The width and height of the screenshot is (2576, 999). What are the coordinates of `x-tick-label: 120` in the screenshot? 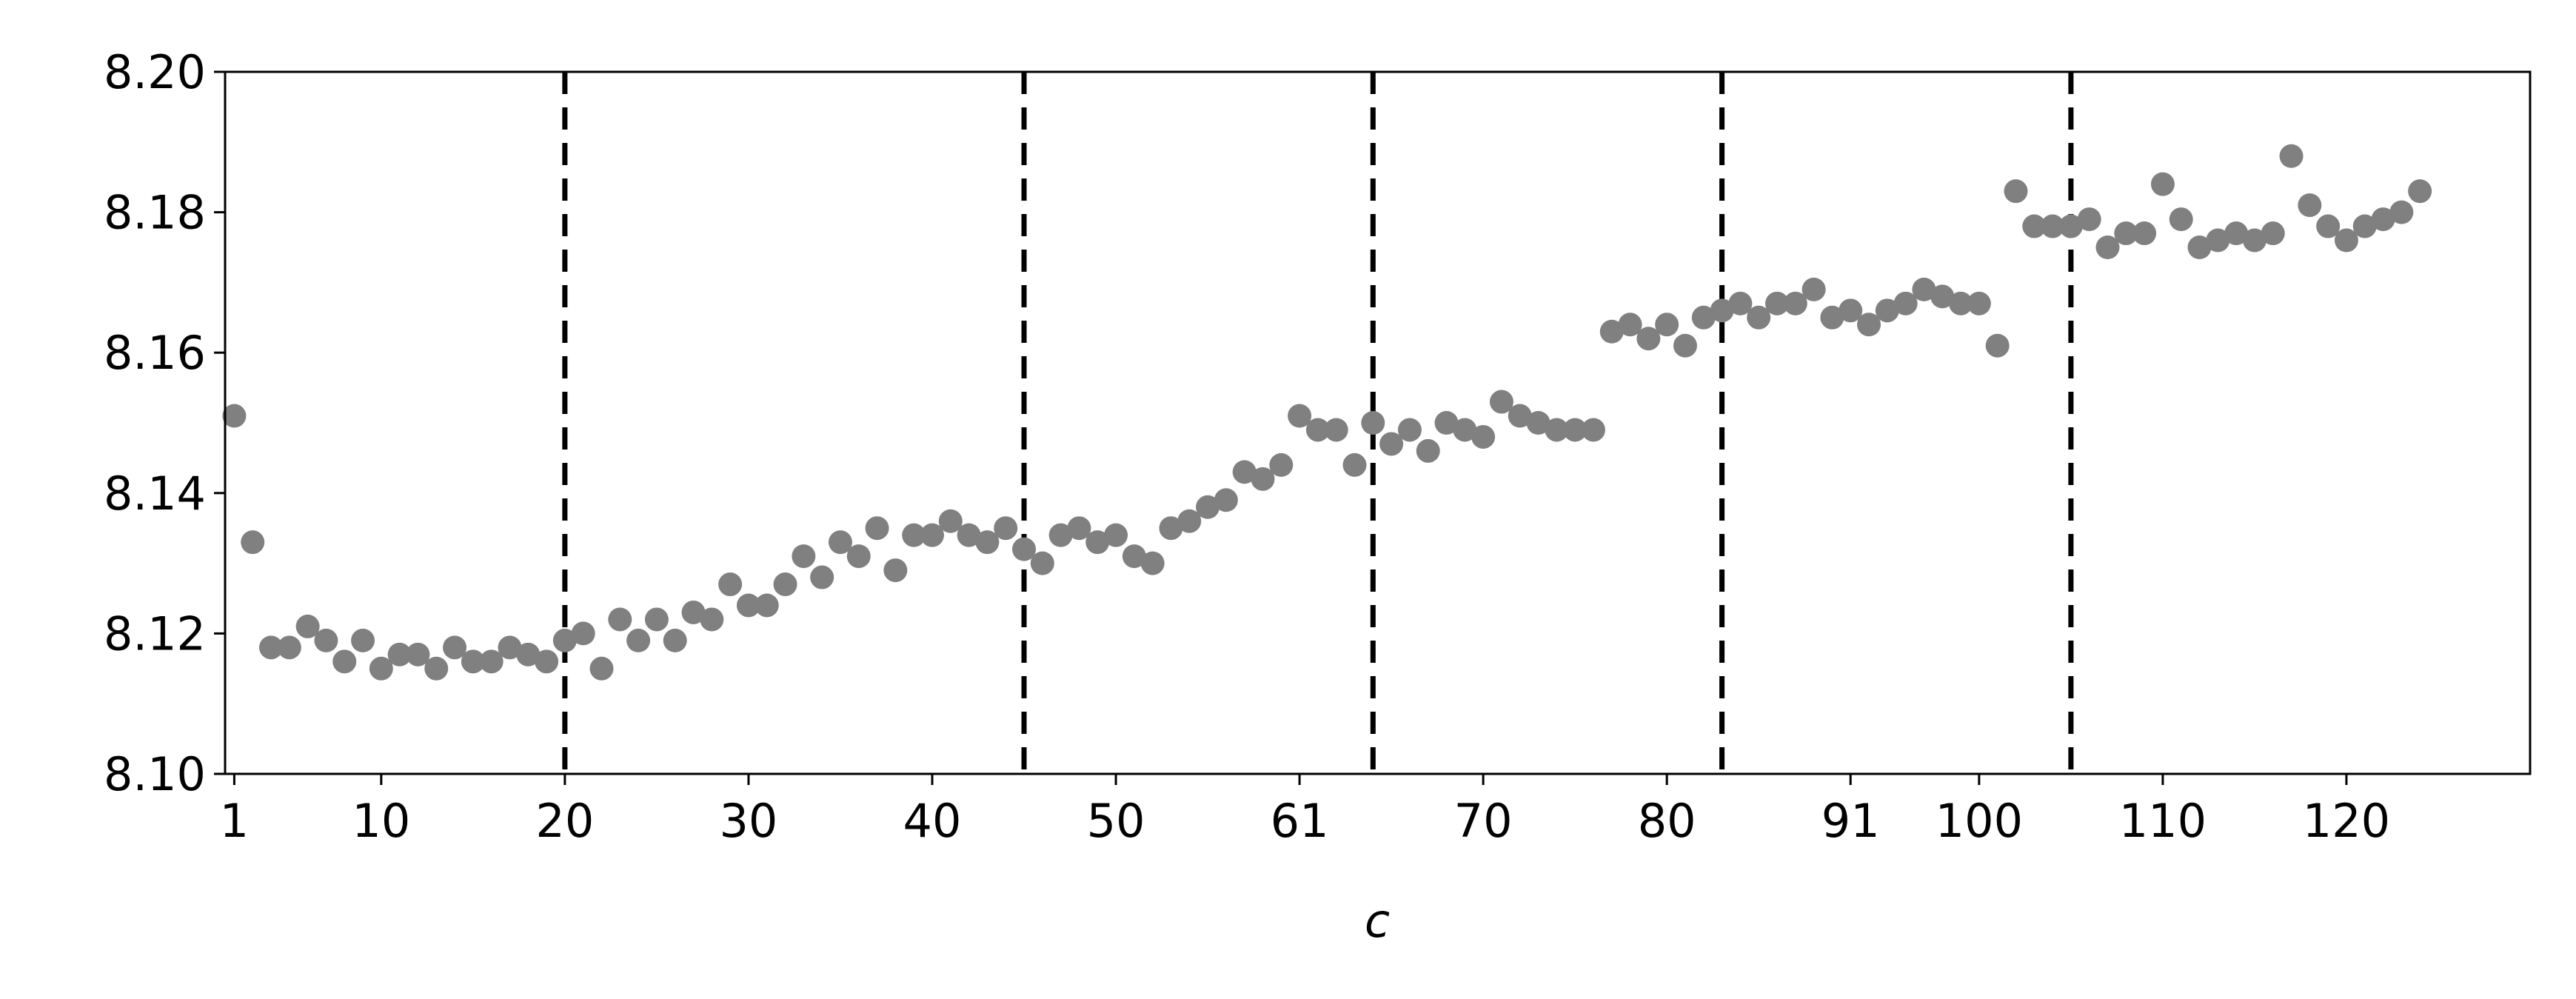 It's located at (2346, 821).